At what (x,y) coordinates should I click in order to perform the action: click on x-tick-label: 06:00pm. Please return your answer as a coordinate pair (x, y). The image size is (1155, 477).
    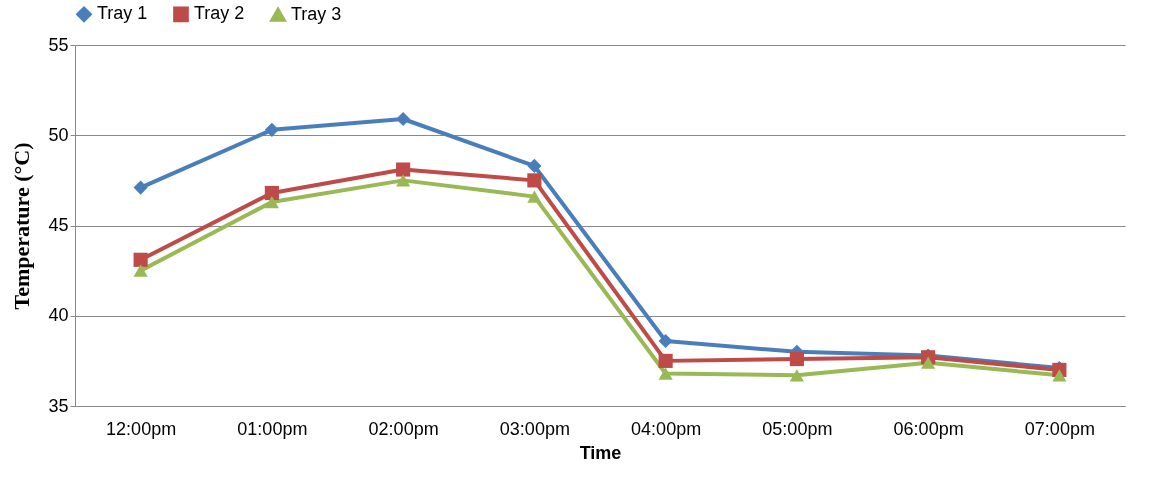
    Looking at the image, I should click on (928, 428).